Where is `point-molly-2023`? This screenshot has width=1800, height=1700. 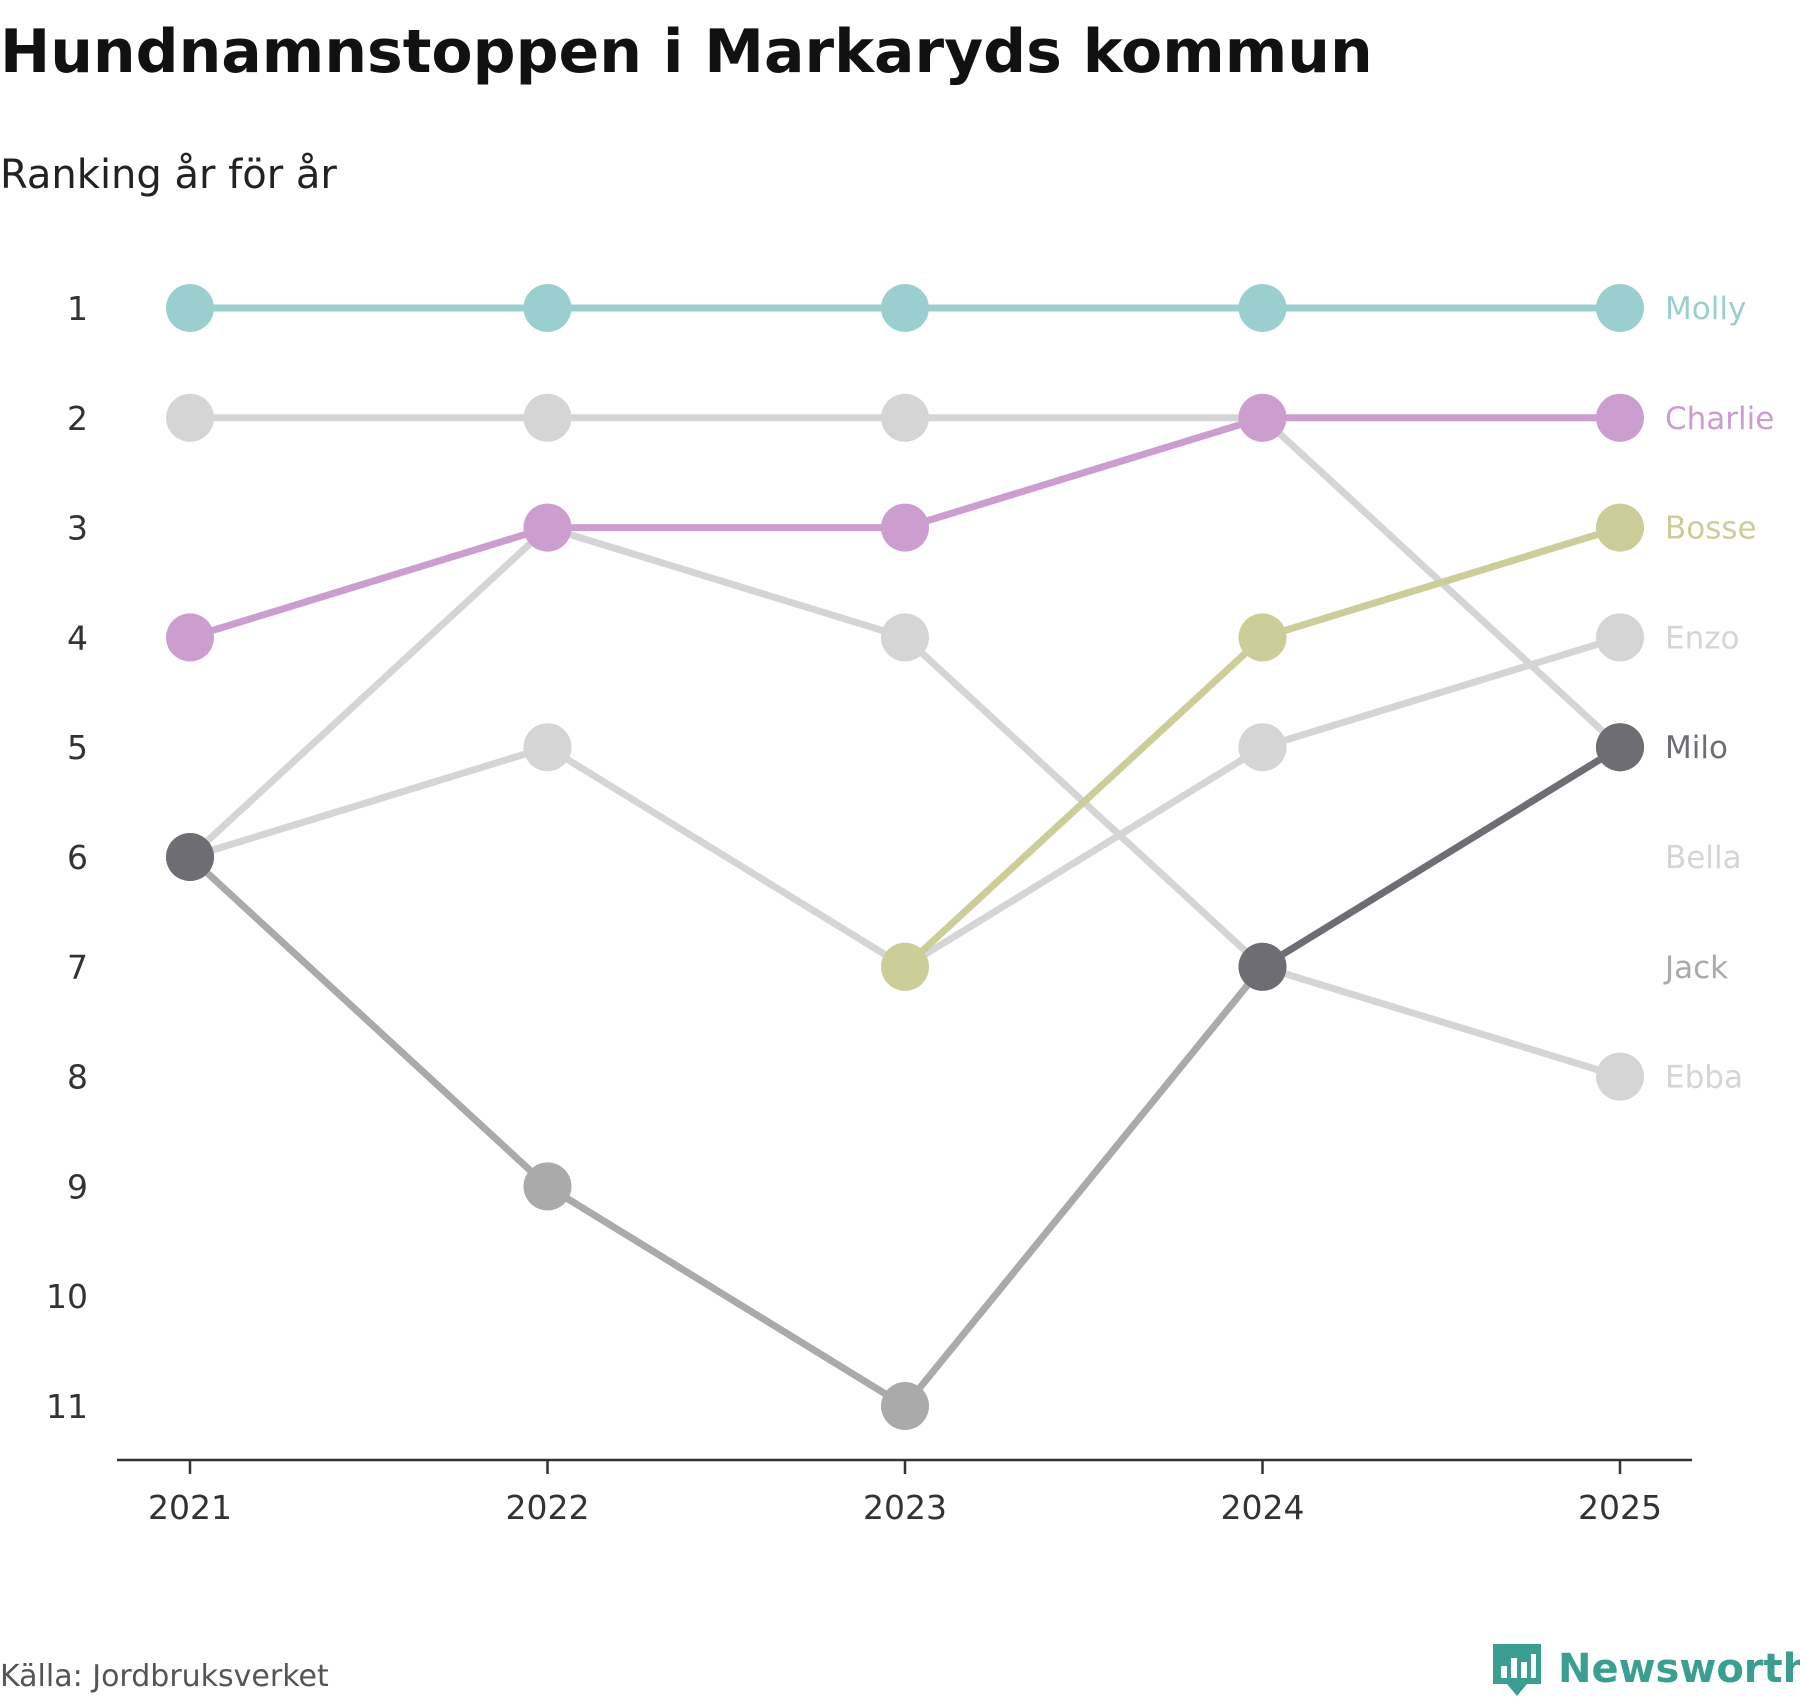 point-molly-2023 is located at coordinates (905, 308).